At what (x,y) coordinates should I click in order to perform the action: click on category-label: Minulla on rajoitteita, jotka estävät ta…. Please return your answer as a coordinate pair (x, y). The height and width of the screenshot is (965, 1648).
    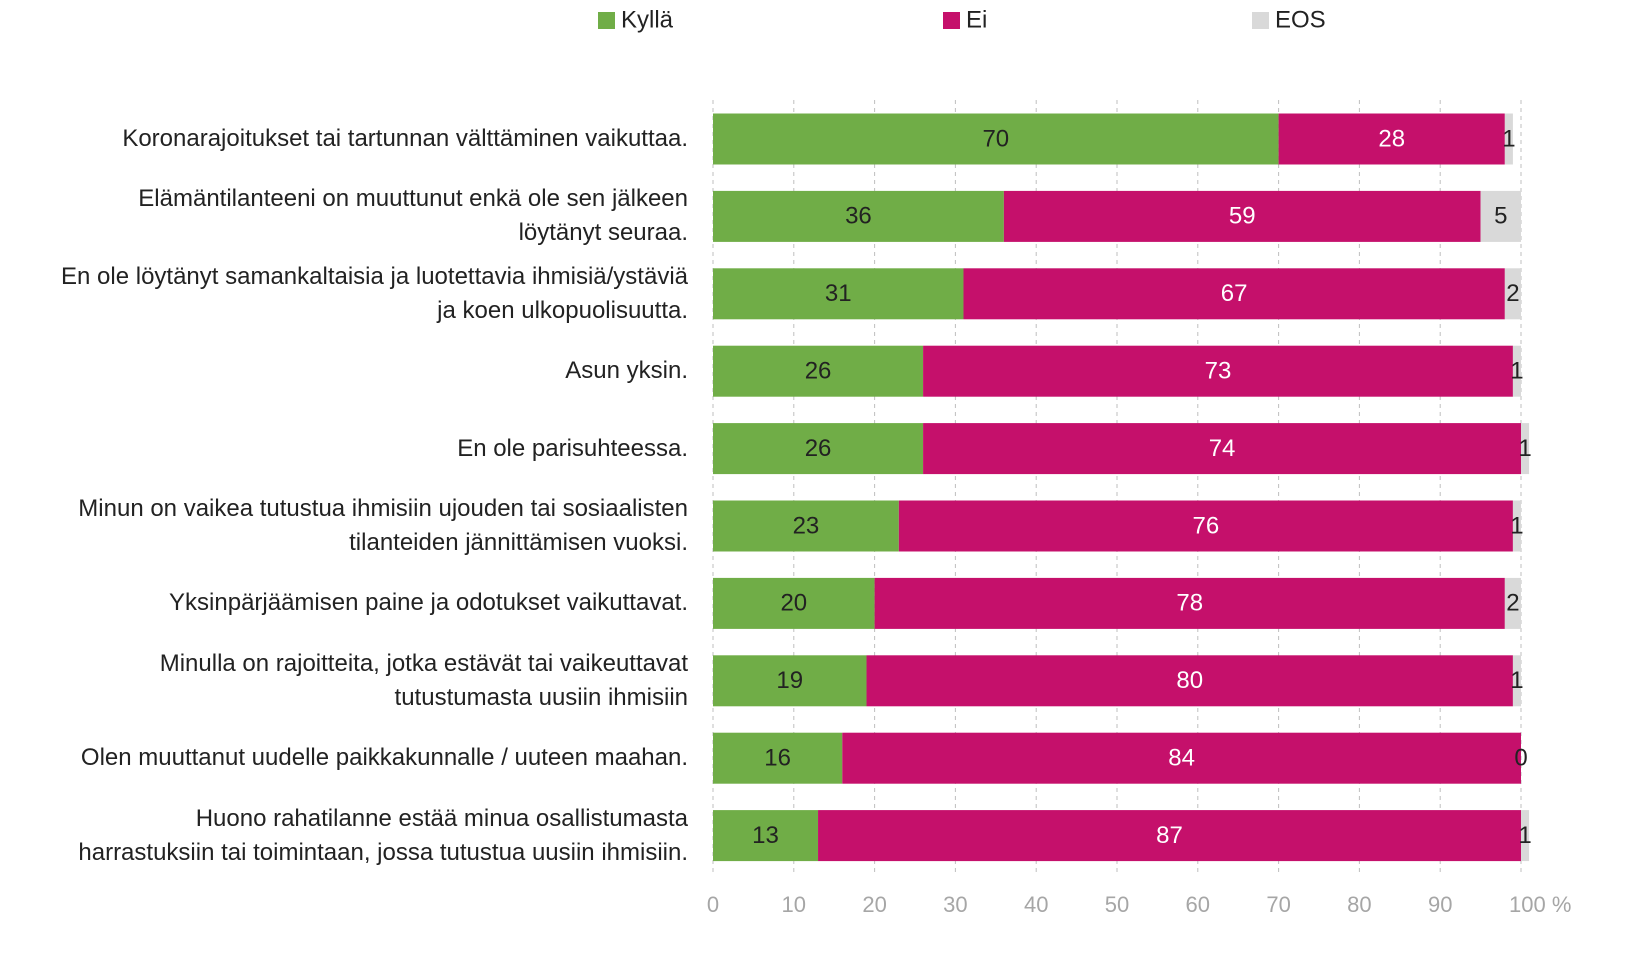
    Looking at the image, I should click on (423, 680).